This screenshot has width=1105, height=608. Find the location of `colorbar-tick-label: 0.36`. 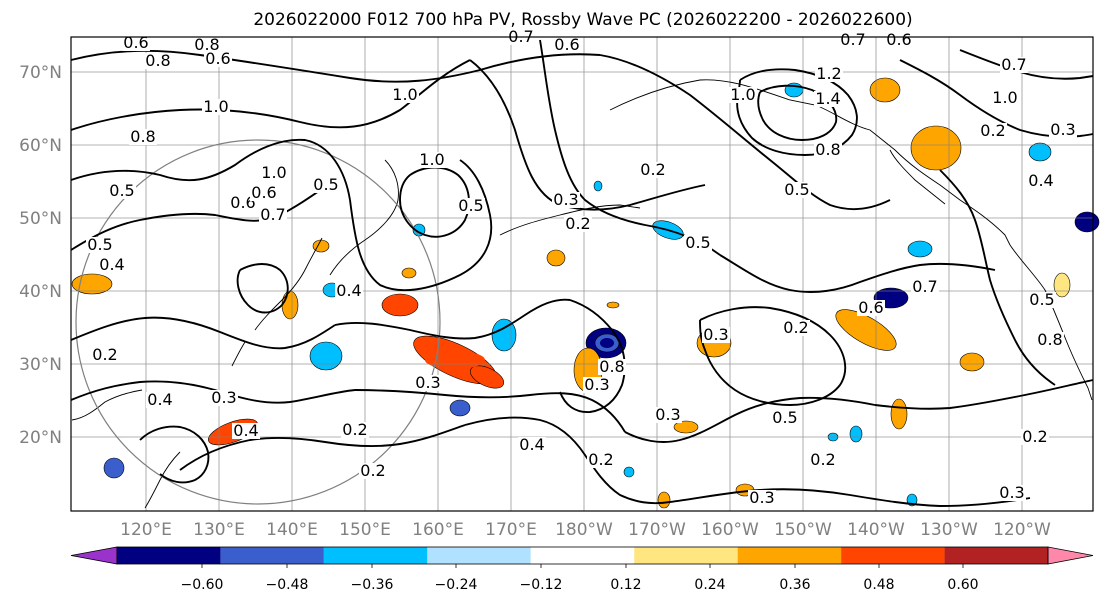

colorbar-tick-label: 0.36 is located at coordinates (794, 585).